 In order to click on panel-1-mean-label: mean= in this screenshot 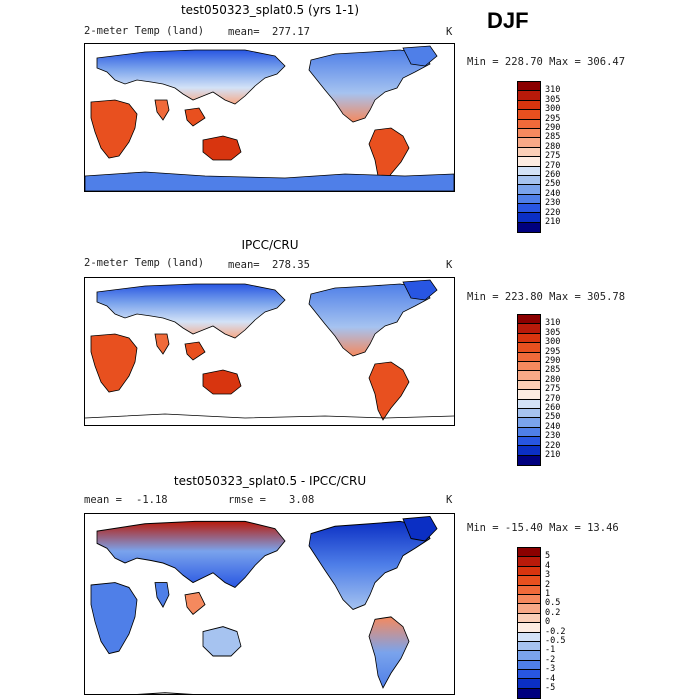, I will do `click(244, 32)`.